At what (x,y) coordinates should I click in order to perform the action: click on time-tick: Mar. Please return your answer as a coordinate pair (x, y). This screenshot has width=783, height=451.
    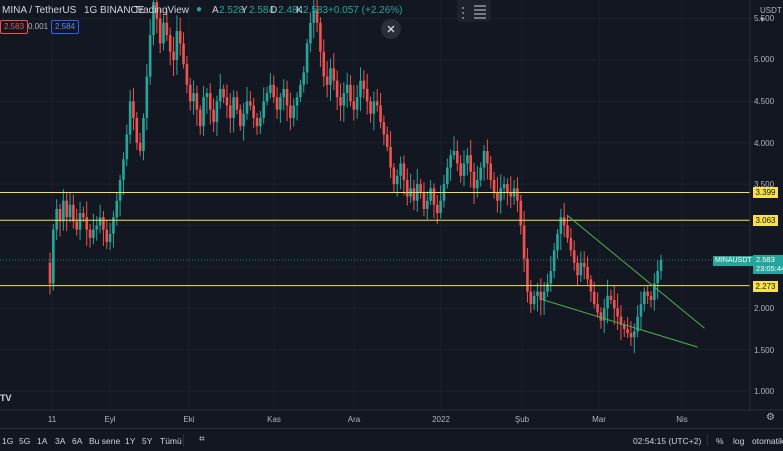
    Looking at the image, I should click on (599, 419).